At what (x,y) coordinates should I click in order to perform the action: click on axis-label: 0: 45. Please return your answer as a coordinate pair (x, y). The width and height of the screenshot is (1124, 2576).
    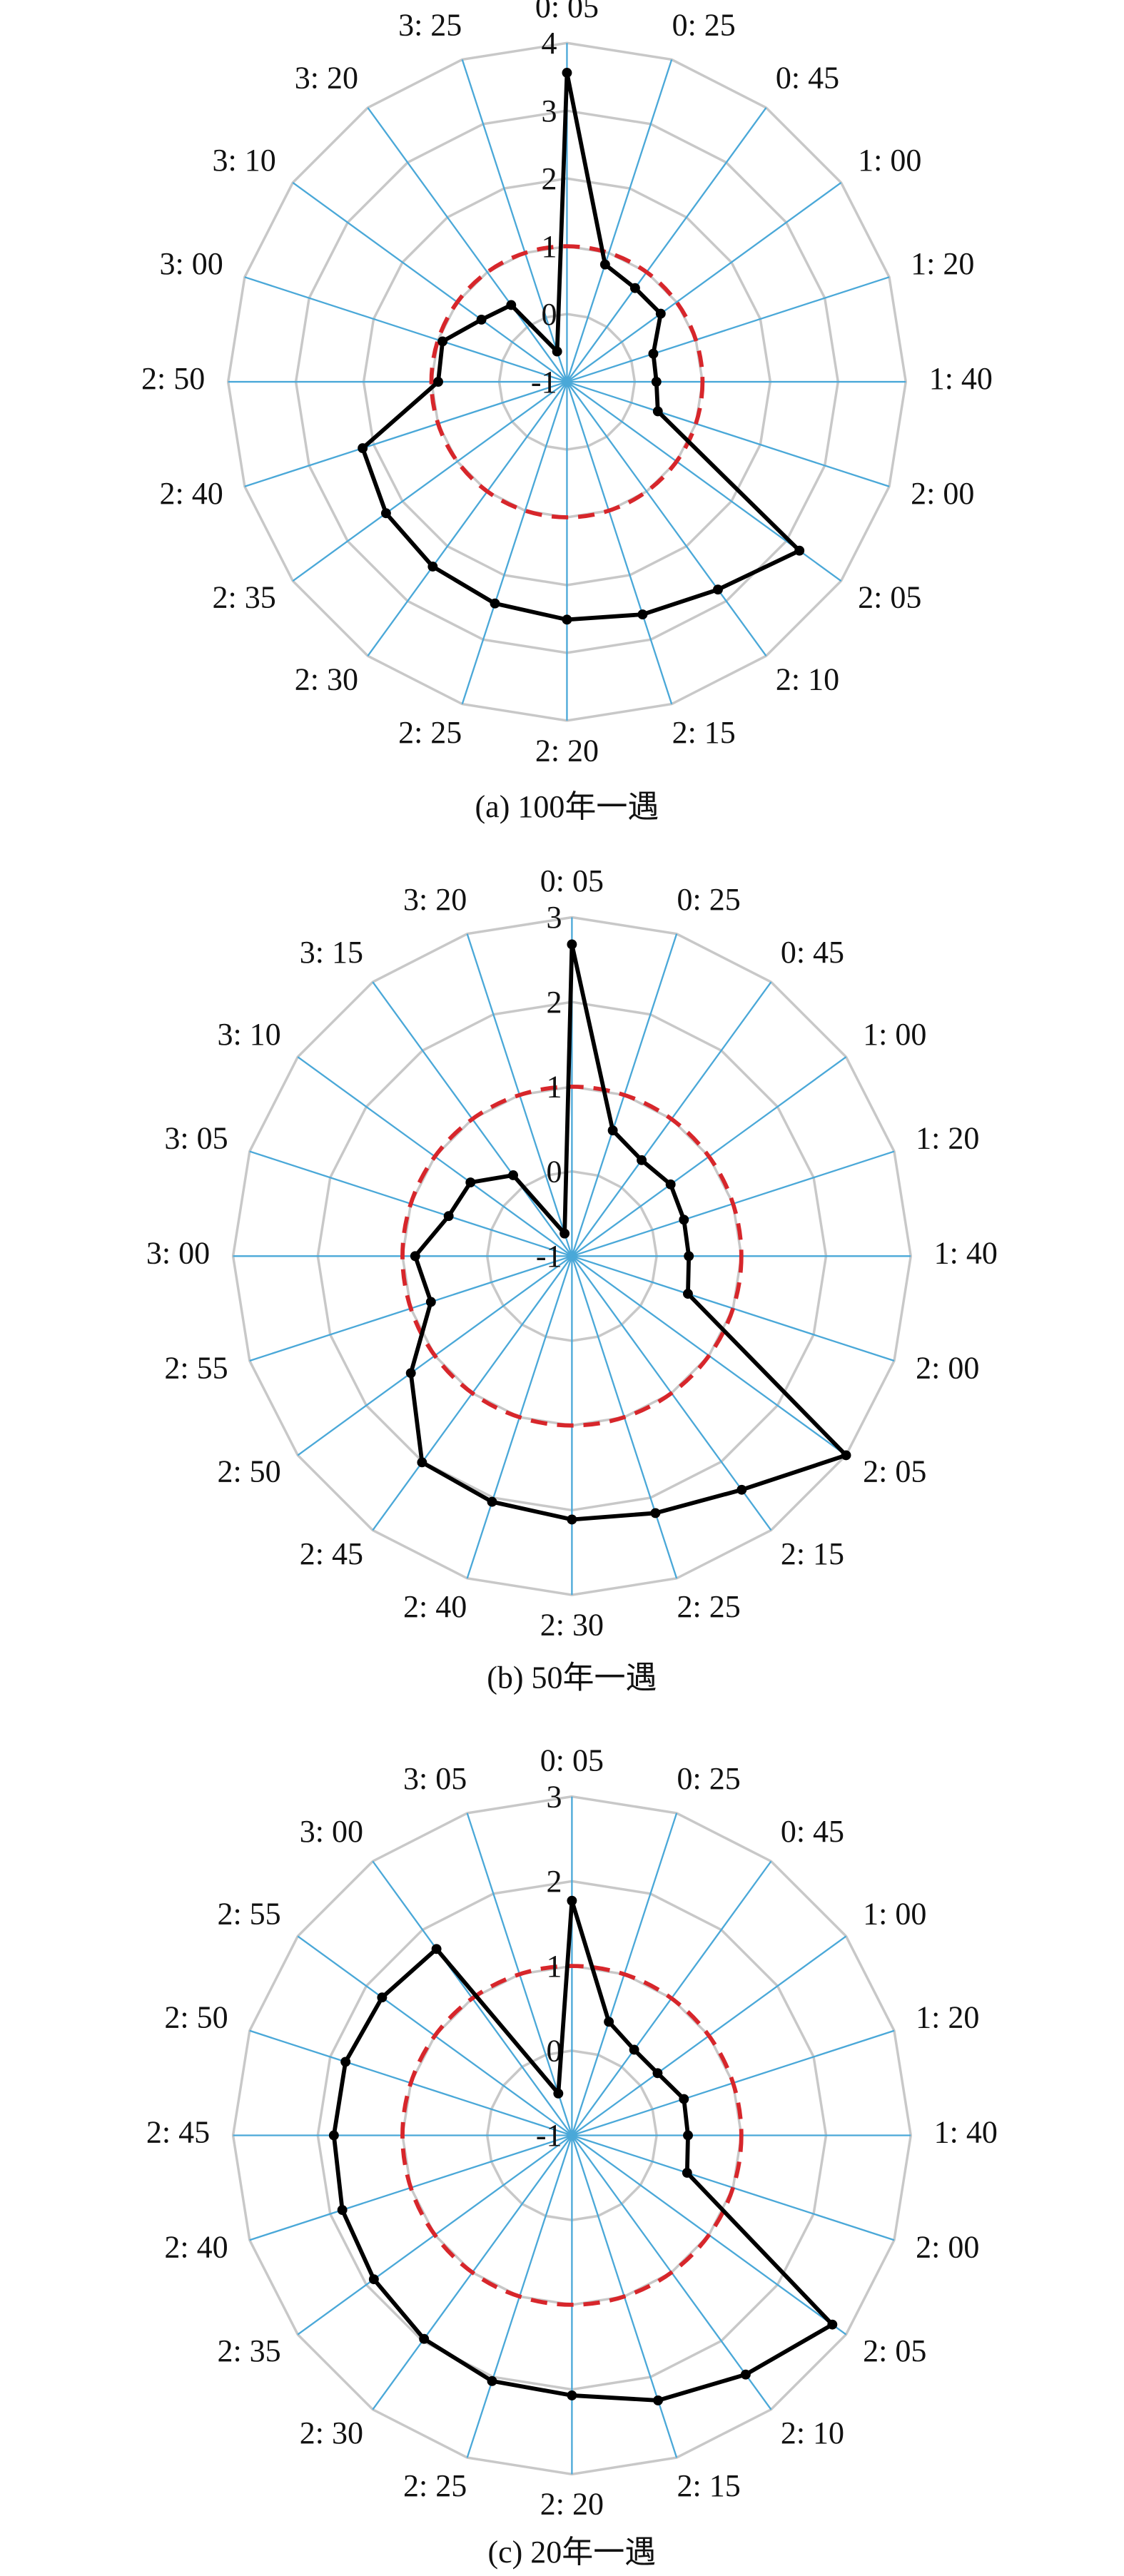
    Looking at the image, I should click on (807, 78).